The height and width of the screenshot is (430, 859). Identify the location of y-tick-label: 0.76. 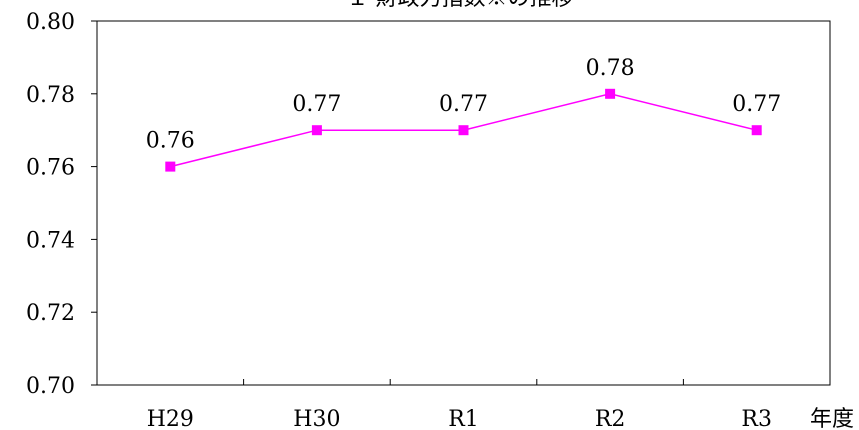
(50, 168).